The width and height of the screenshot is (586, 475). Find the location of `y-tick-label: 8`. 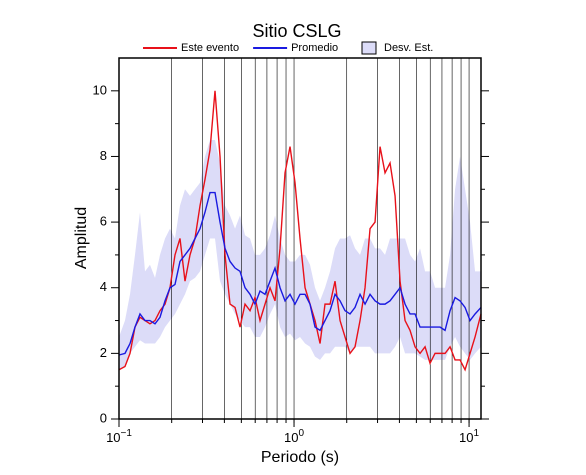

y-tick-label: 8 is located at coordinates (103, 155).